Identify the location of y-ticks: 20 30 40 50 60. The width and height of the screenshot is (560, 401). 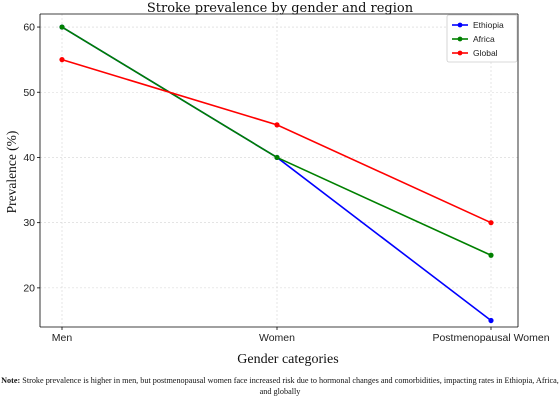
(31, 158).